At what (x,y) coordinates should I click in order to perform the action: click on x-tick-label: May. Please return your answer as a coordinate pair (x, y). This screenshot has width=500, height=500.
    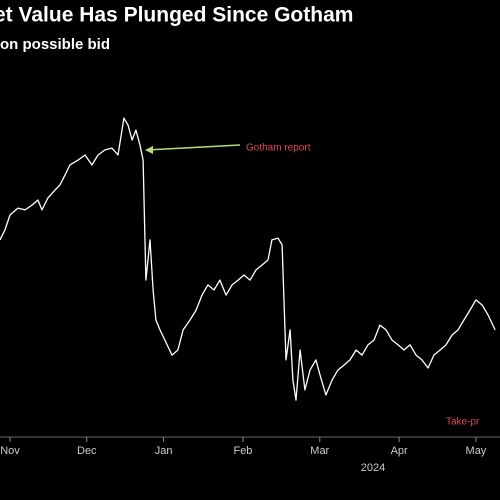
    Looking at the image, I should click on (476, 451).